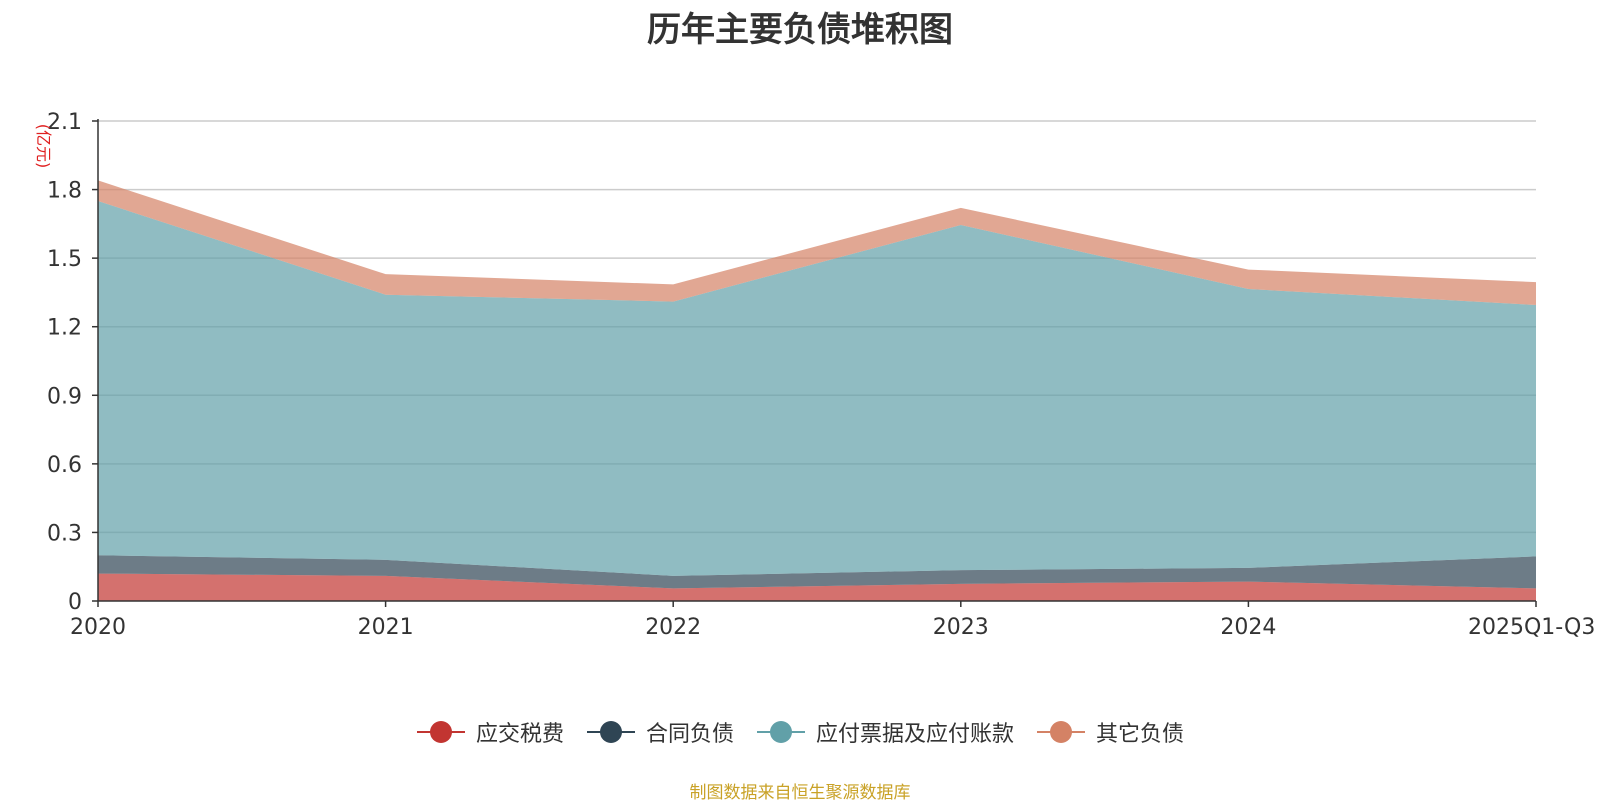 This screenshot has width=1600, height=803. Describe the element at coordinates (800, 30) in the screenshot. I see `chart-title: 历年主要负债堆积图` at that location.